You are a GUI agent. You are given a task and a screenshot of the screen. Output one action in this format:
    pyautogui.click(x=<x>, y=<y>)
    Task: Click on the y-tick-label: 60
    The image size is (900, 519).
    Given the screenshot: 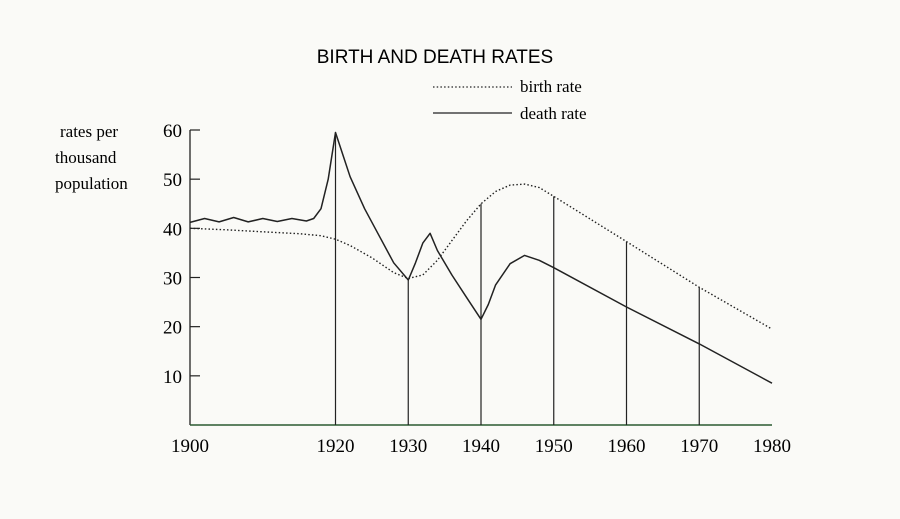 What is the action you would take?
    pyautogui.click(x=172, y=131)
    